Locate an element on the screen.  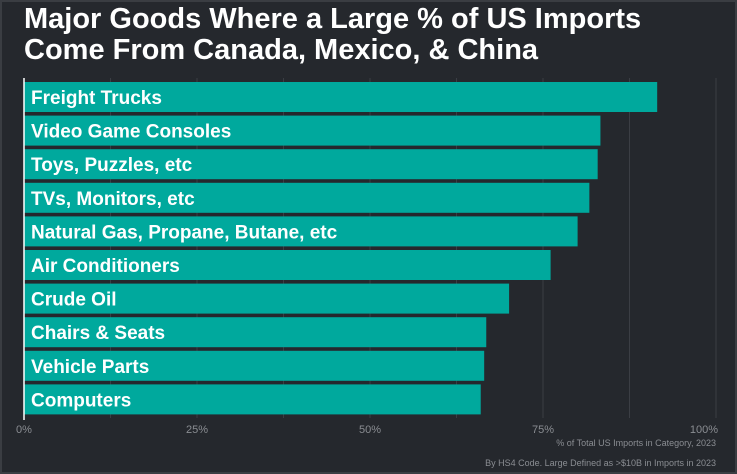
x-tick-label: 50% is located at coordinates (370, 430).